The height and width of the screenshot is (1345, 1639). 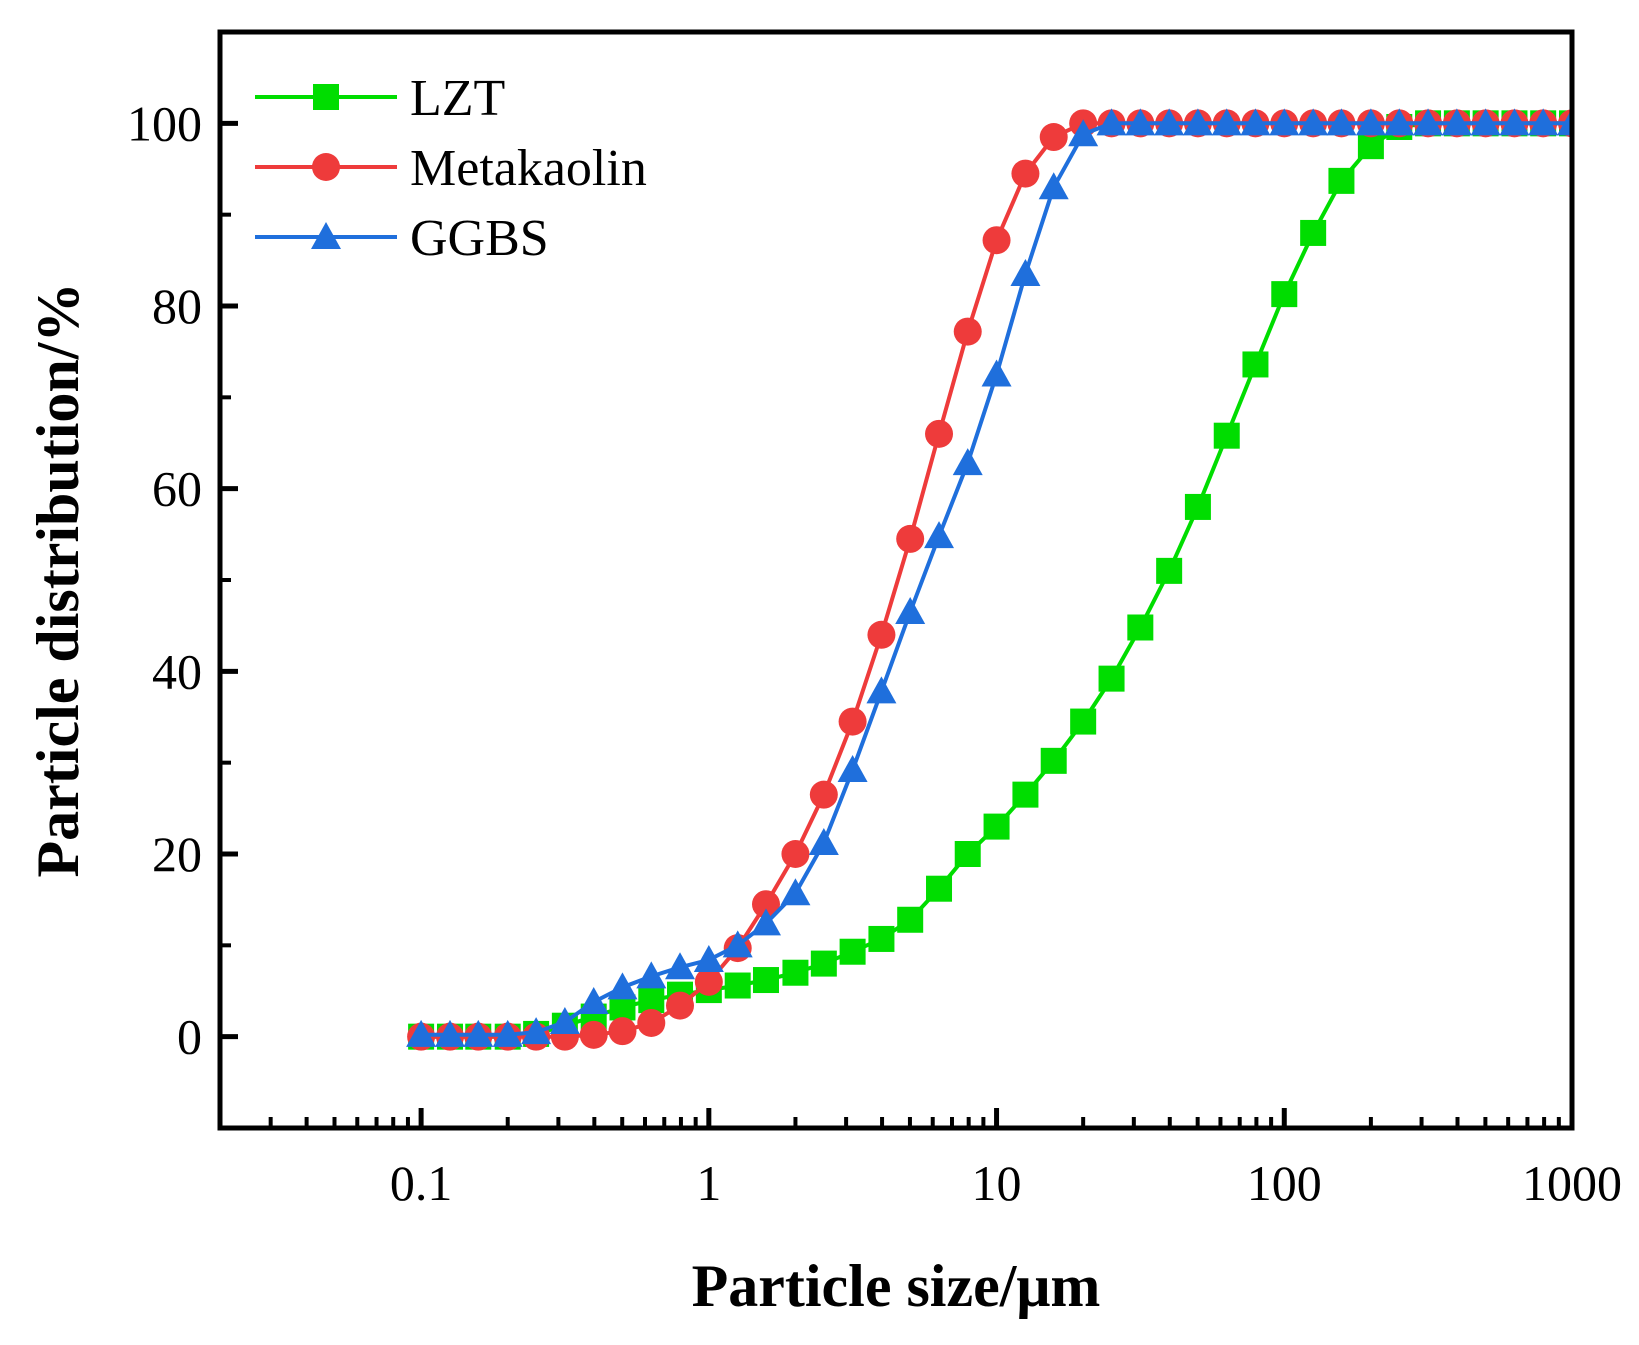 I want to click on x-tick-label: 1000, so click(x=1572, y=1183).